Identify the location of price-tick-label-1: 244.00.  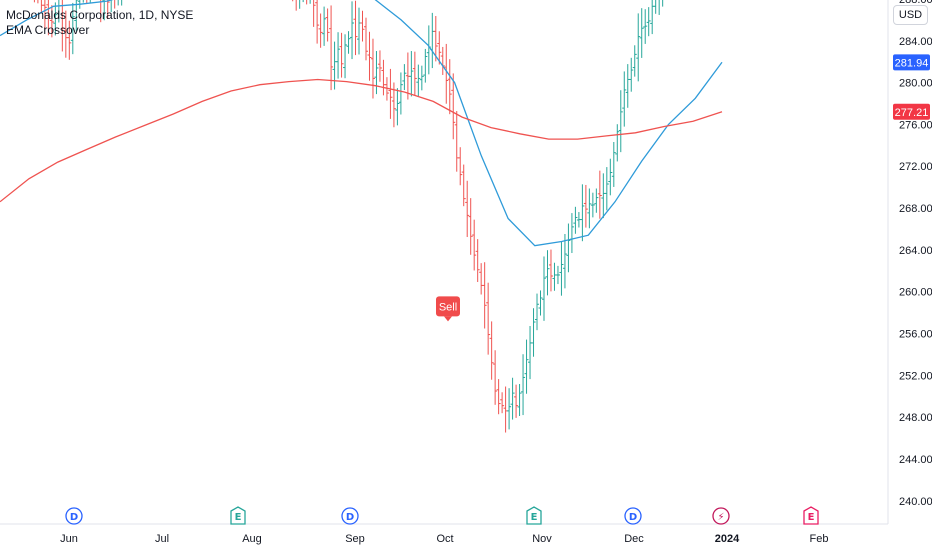
(915, 460).